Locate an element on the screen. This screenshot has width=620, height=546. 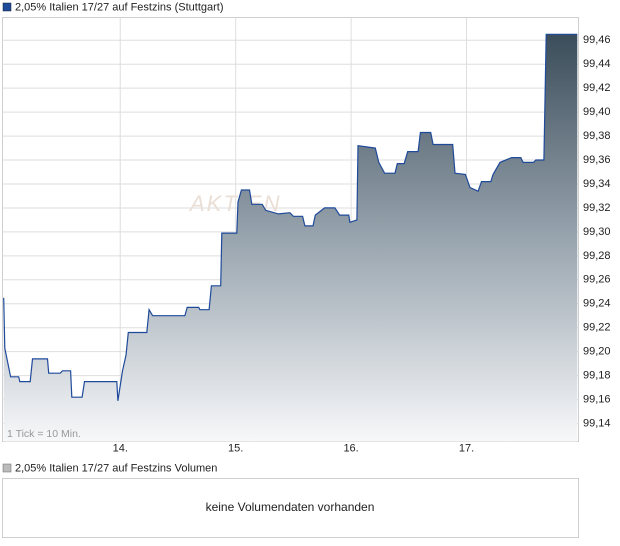
y-tick-label: 99,20 is located at coordinates (597, 352).